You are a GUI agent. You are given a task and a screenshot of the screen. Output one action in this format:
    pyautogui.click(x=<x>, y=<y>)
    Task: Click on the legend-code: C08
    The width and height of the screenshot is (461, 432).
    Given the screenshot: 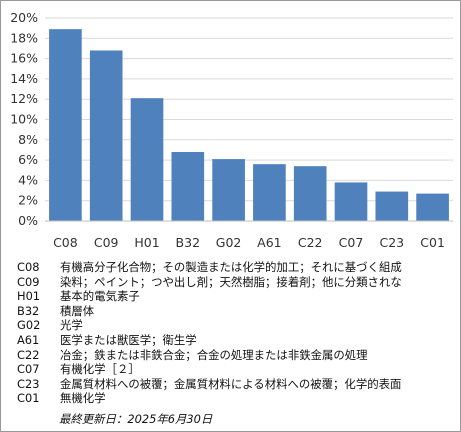 What is the action you would take?
    pyautogui.click(x=28, y=267)
    